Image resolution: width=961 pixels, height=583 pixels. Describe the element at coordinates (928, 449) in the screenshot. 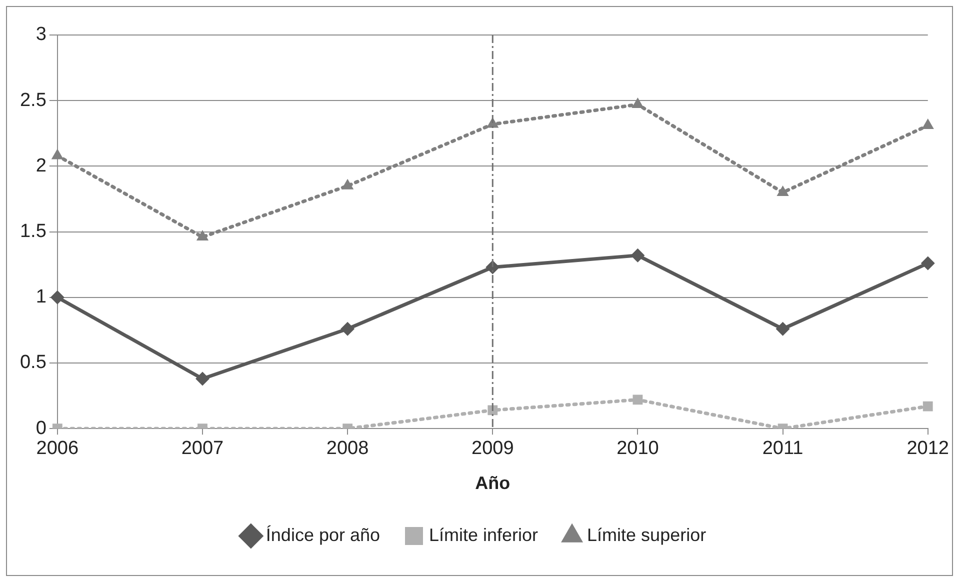

I see `x-tick-label: 2012` at that location.